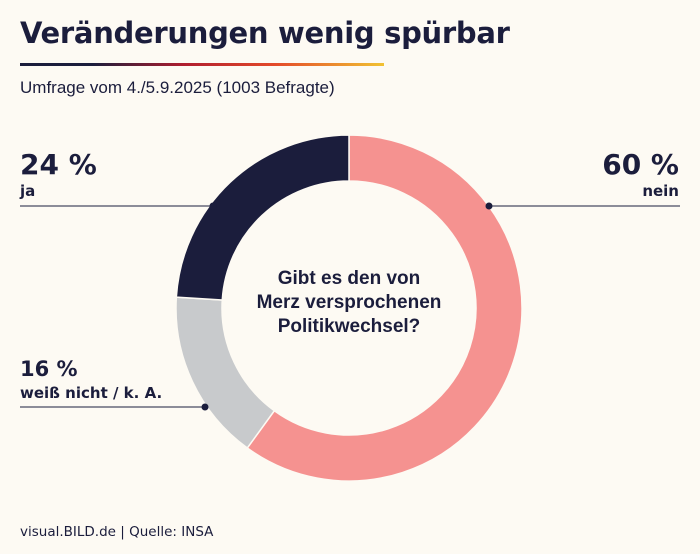  Describe the element at coordinates (27, 191) in the screenshot. I see `data-label-ja-category: ja` at that location.